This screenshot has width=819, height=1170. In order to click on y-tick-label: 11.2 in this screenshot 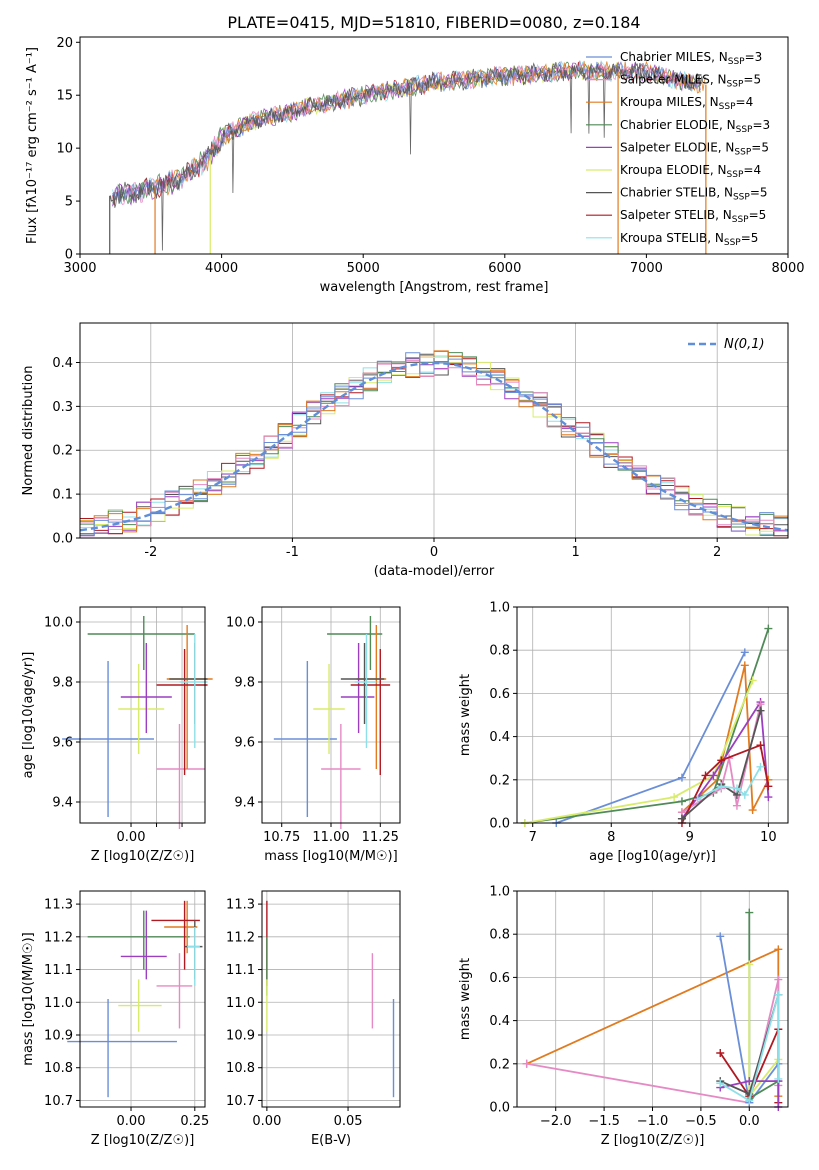, I will do `click(58, 937)`.